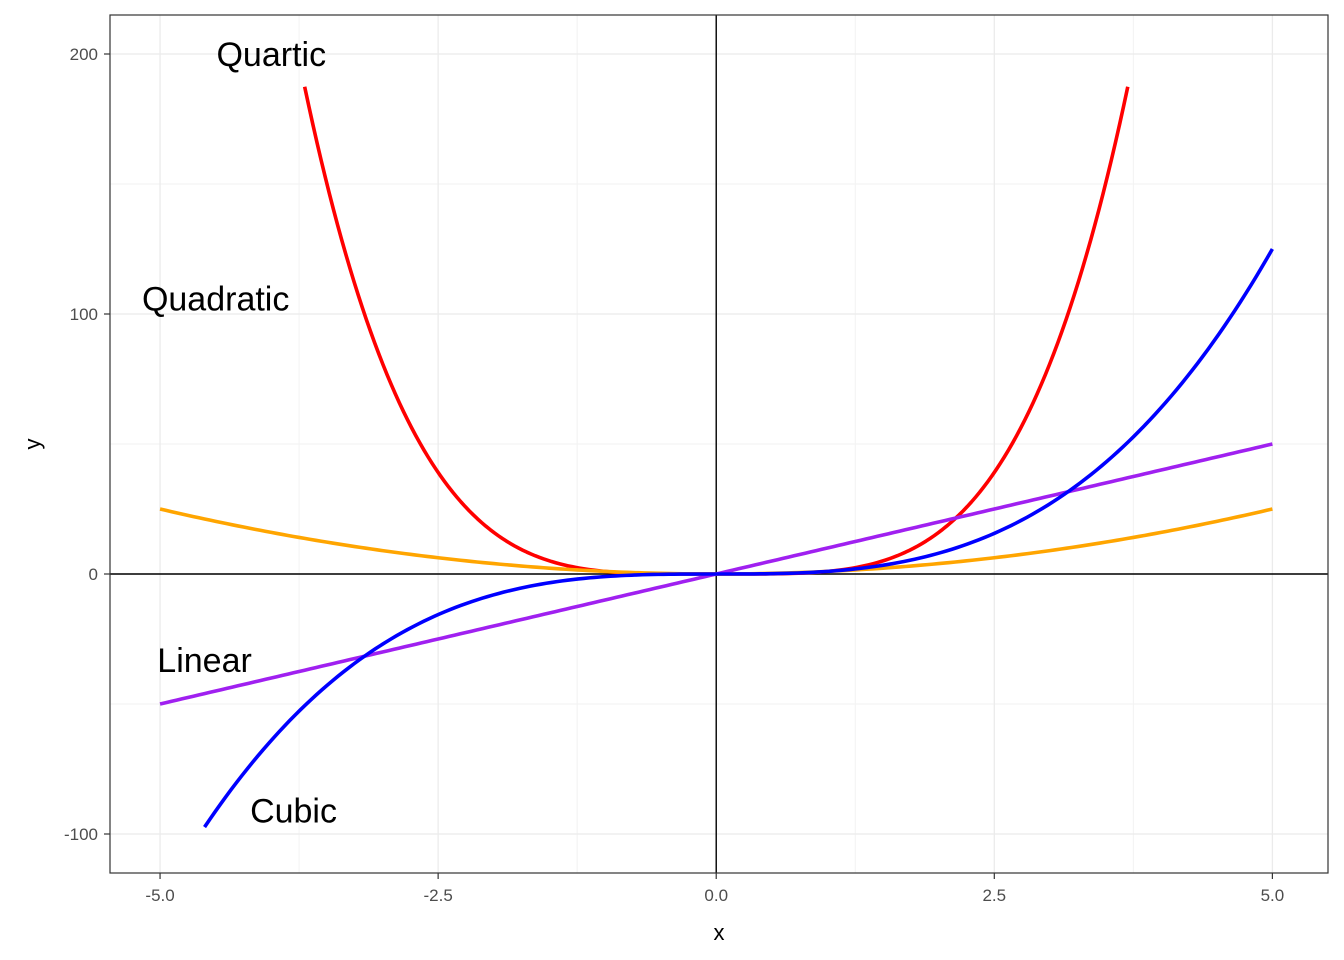  I want to click on x-axis-title: x, so click(719, 932).